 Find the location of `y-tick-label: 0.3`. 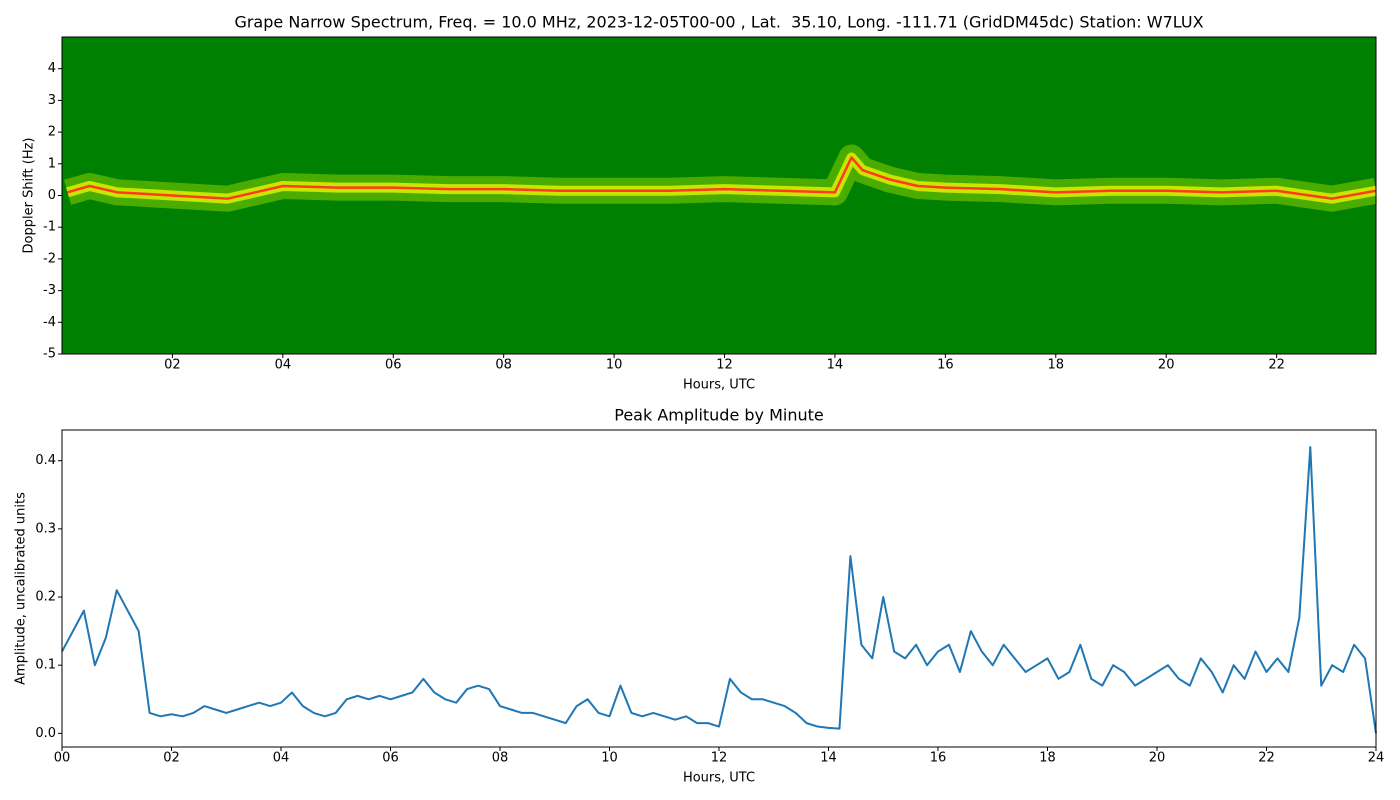

y-tick-label: 0.3 is located at coordinates (45, 528).